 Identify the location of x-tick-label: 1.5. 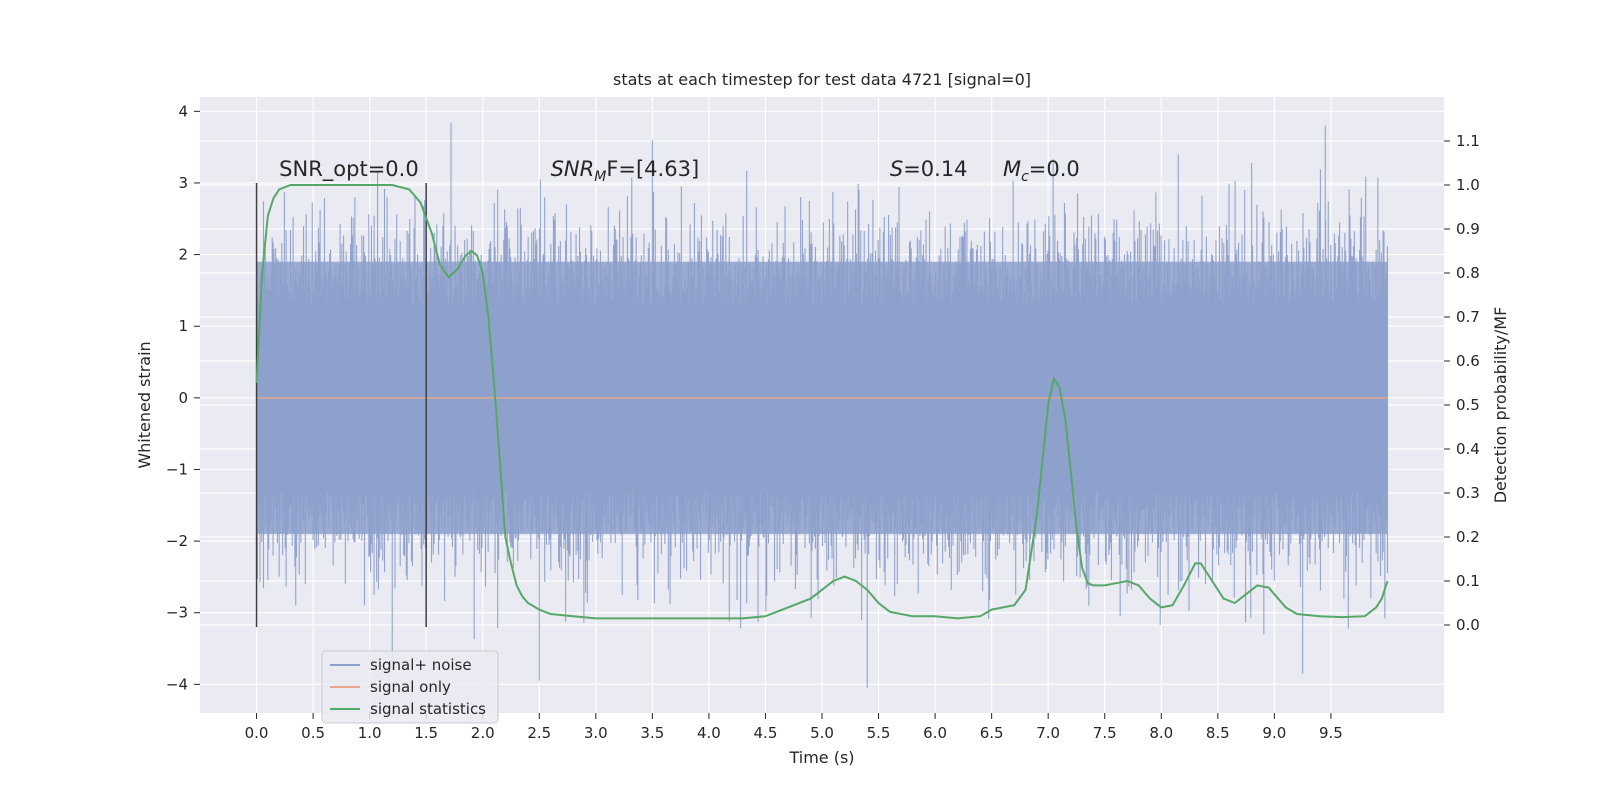
(426, 733).